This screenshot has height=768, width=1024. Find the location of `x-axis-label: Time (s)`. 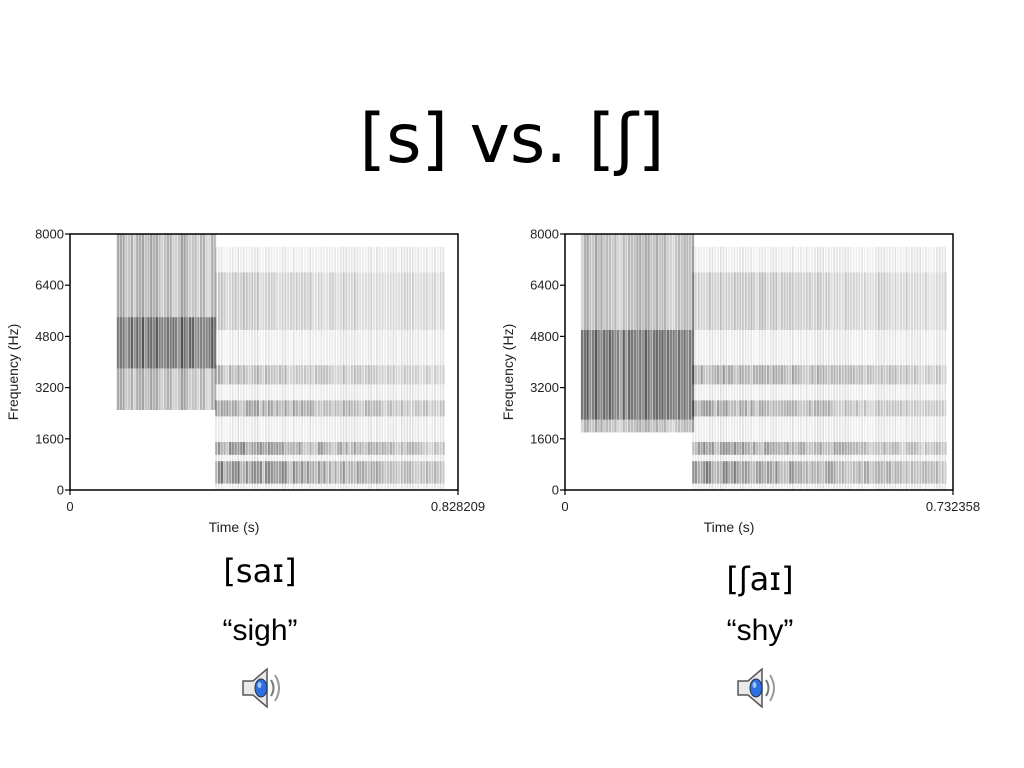

x-axis-label: Time (s) is located at coordinates (729, 527).